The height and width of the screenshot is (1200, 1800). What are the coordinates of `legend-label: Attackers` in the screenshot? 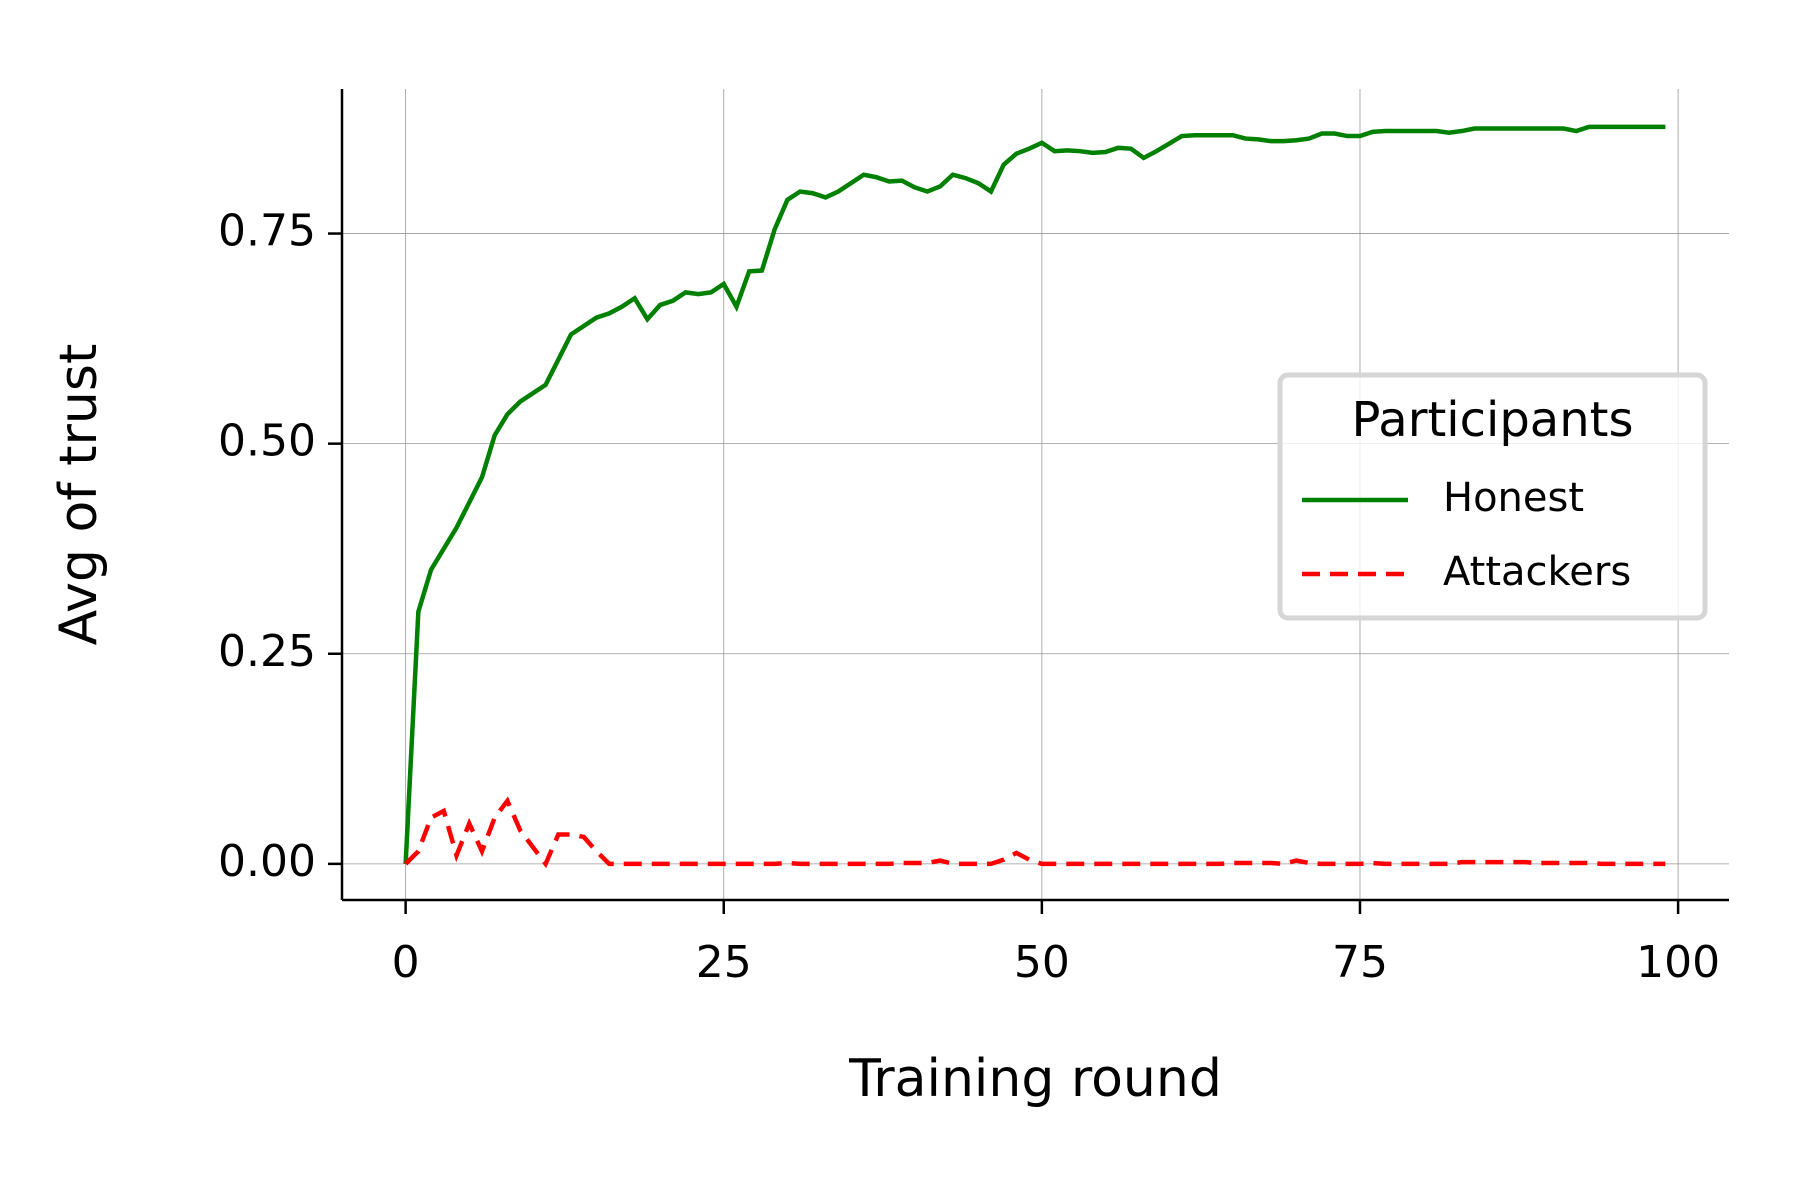 It's located at (1537, 572).